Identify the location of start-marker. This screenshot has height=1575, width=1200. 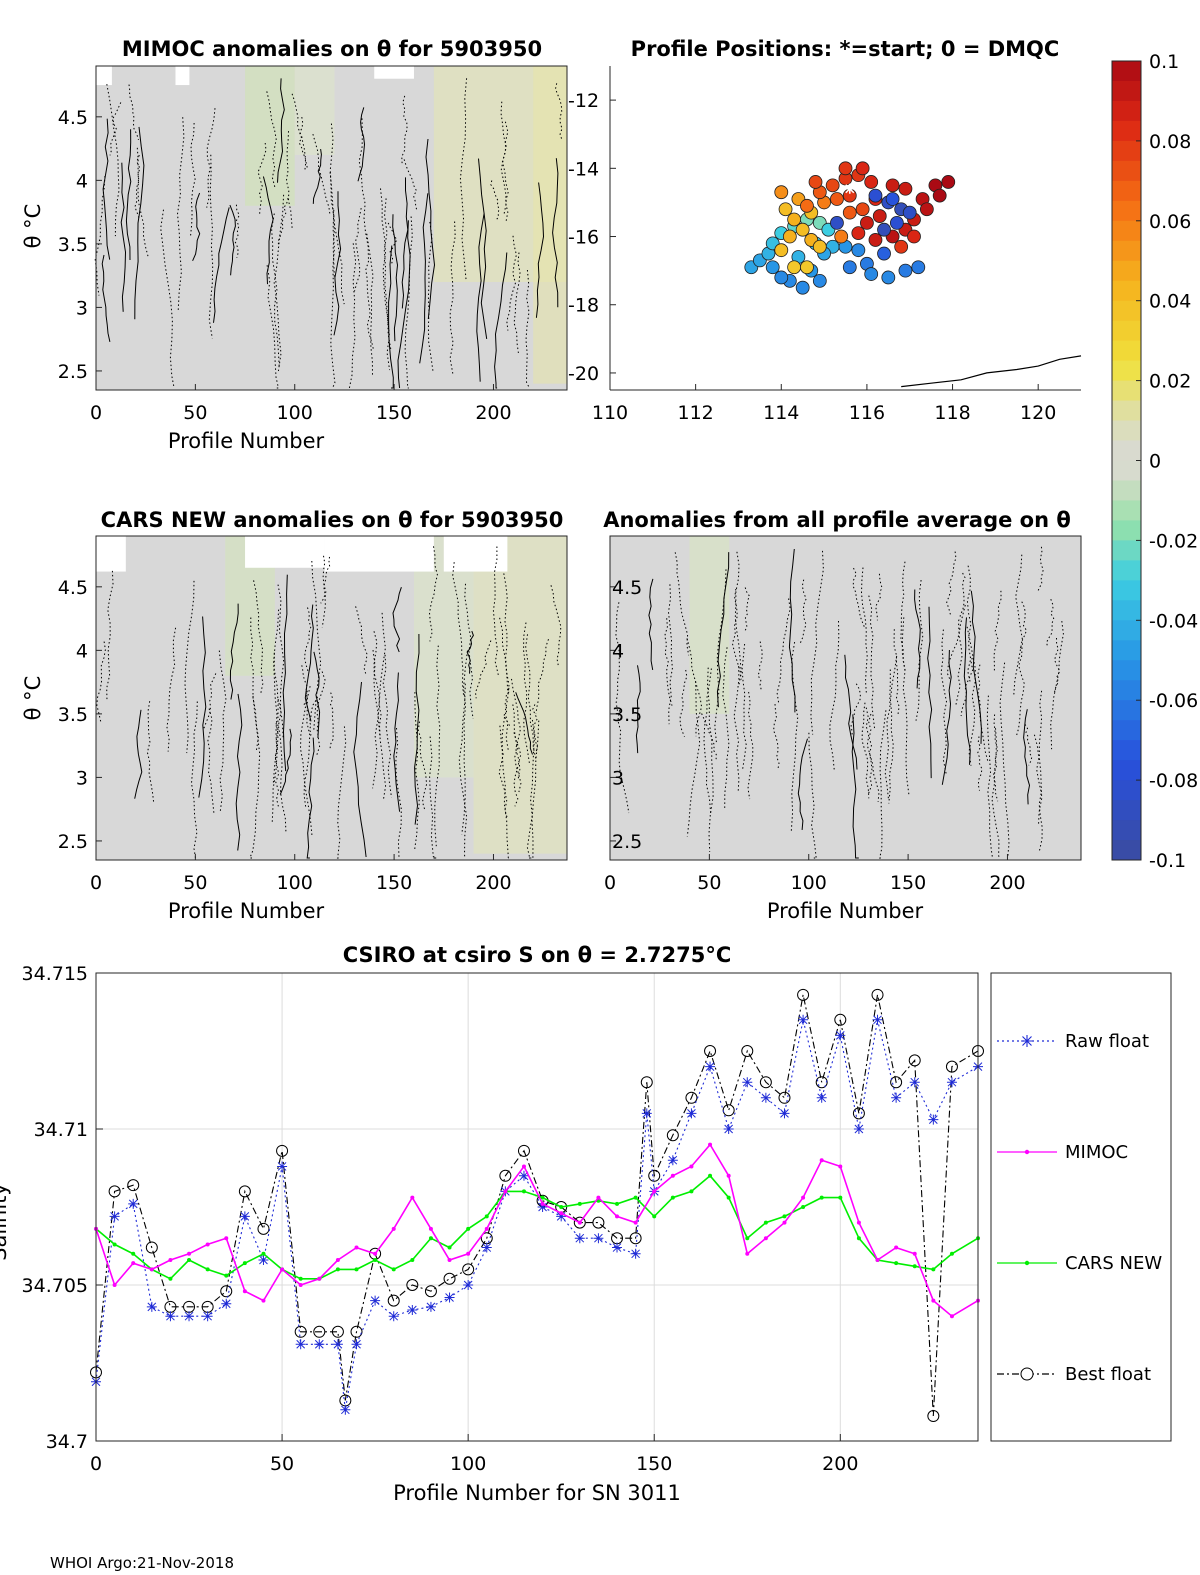
(849, 188).